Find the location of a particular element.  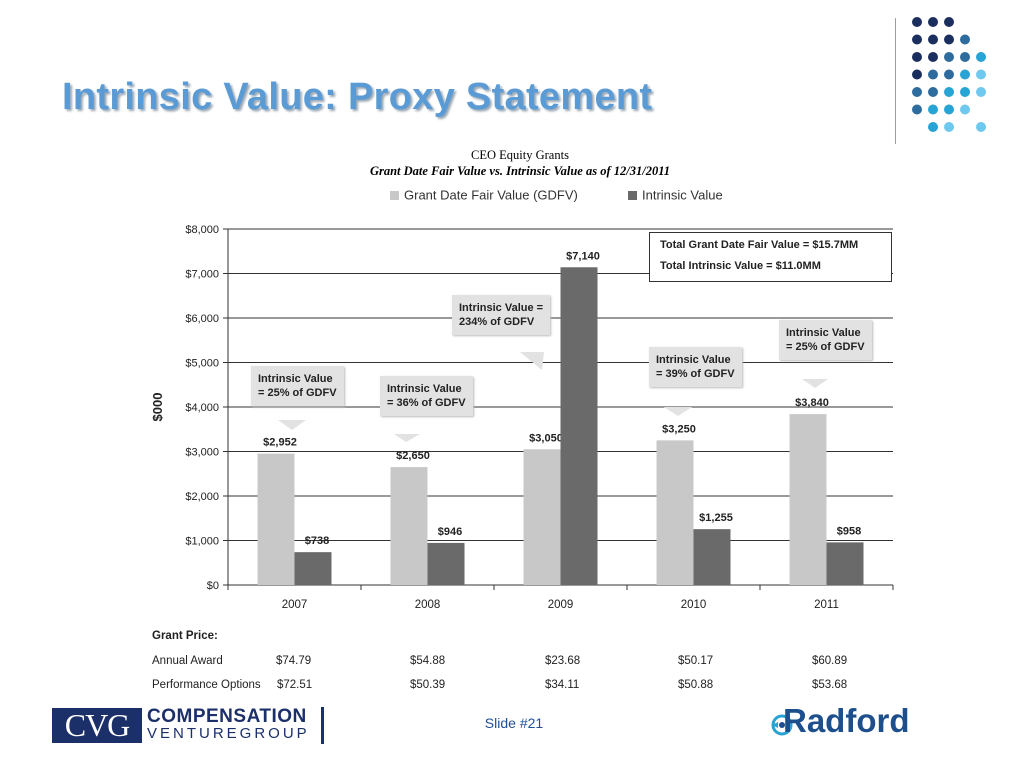

annotation-callout: Intrinsic Value = 36% of GDFV is located at coordinates (426, 396).